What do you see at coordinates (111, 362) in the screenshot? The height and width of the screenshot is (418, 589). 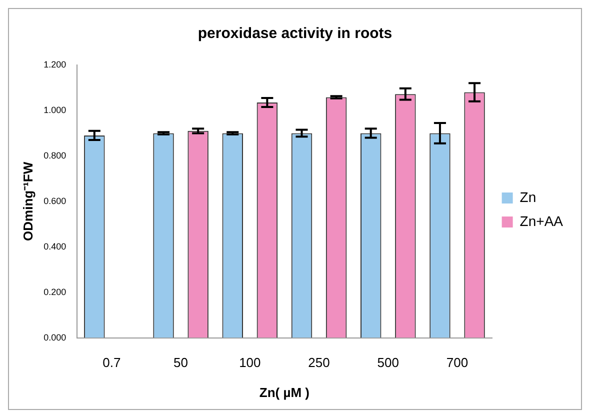 I see `x-tick-label: 0.7` at bounding box center [111, 362].